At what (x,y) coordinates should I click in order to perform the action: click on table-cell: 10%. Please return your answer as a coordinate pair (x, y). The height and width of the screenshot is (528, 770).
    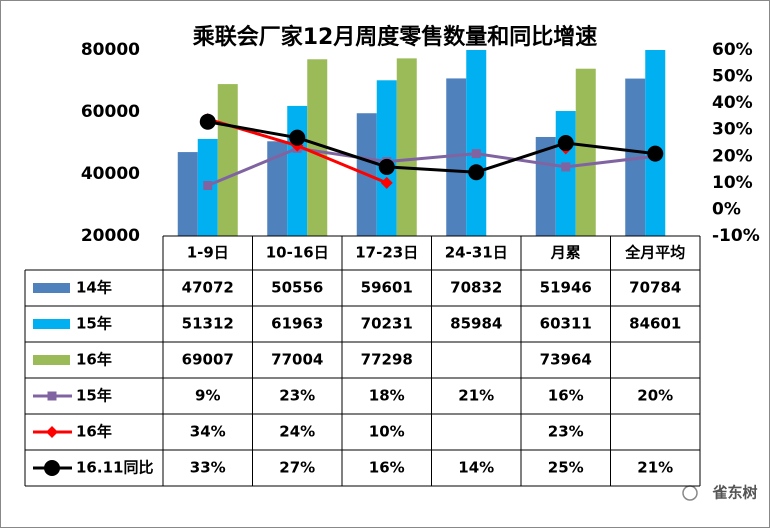
    Looking at the image, I should click on (387, 432).